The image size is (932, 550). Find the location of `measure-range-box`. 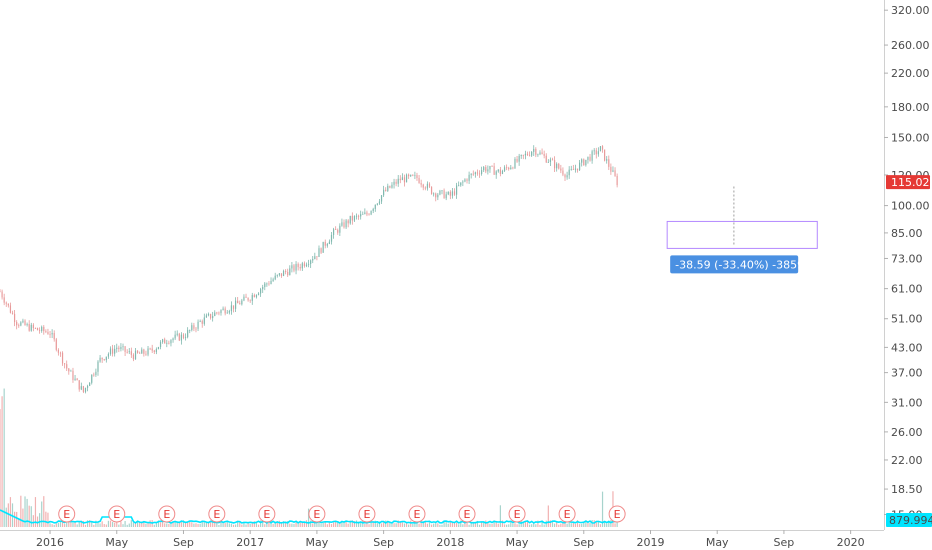

measure-range-box is located at coordinates (742, 234).